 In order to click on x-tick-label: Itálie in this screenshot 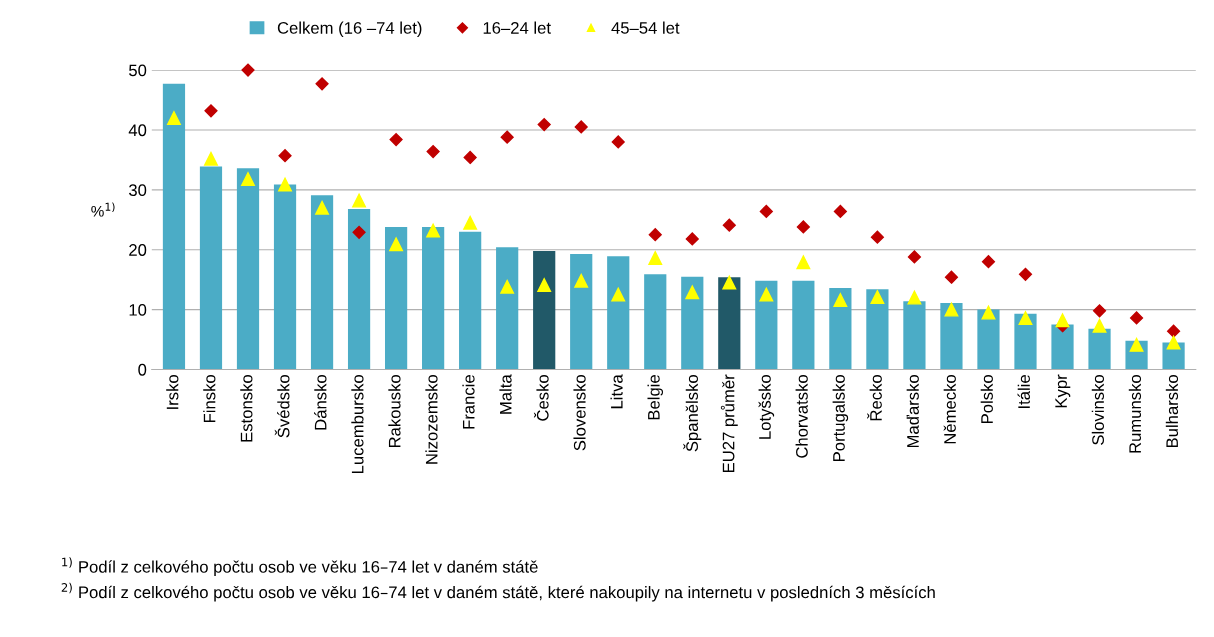, I will do `click(1023, 391)`.